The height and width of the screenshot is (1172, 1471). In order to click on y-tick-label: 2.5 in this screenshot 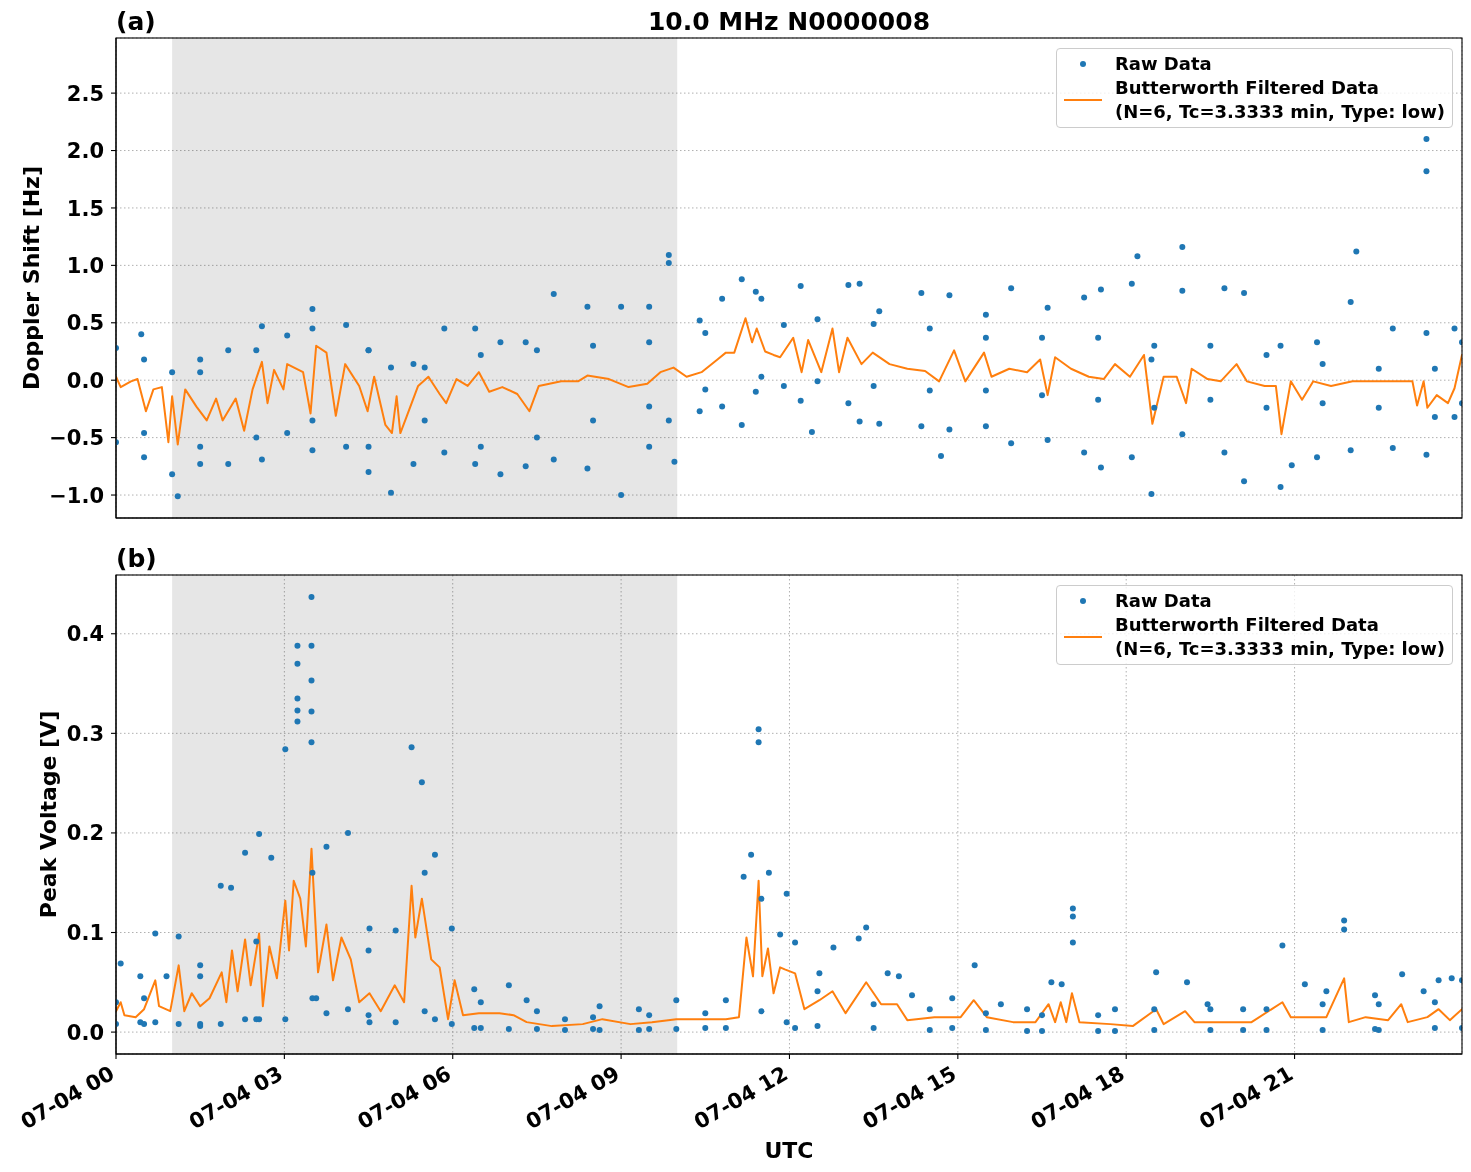, I will do `click(85, 93)`.